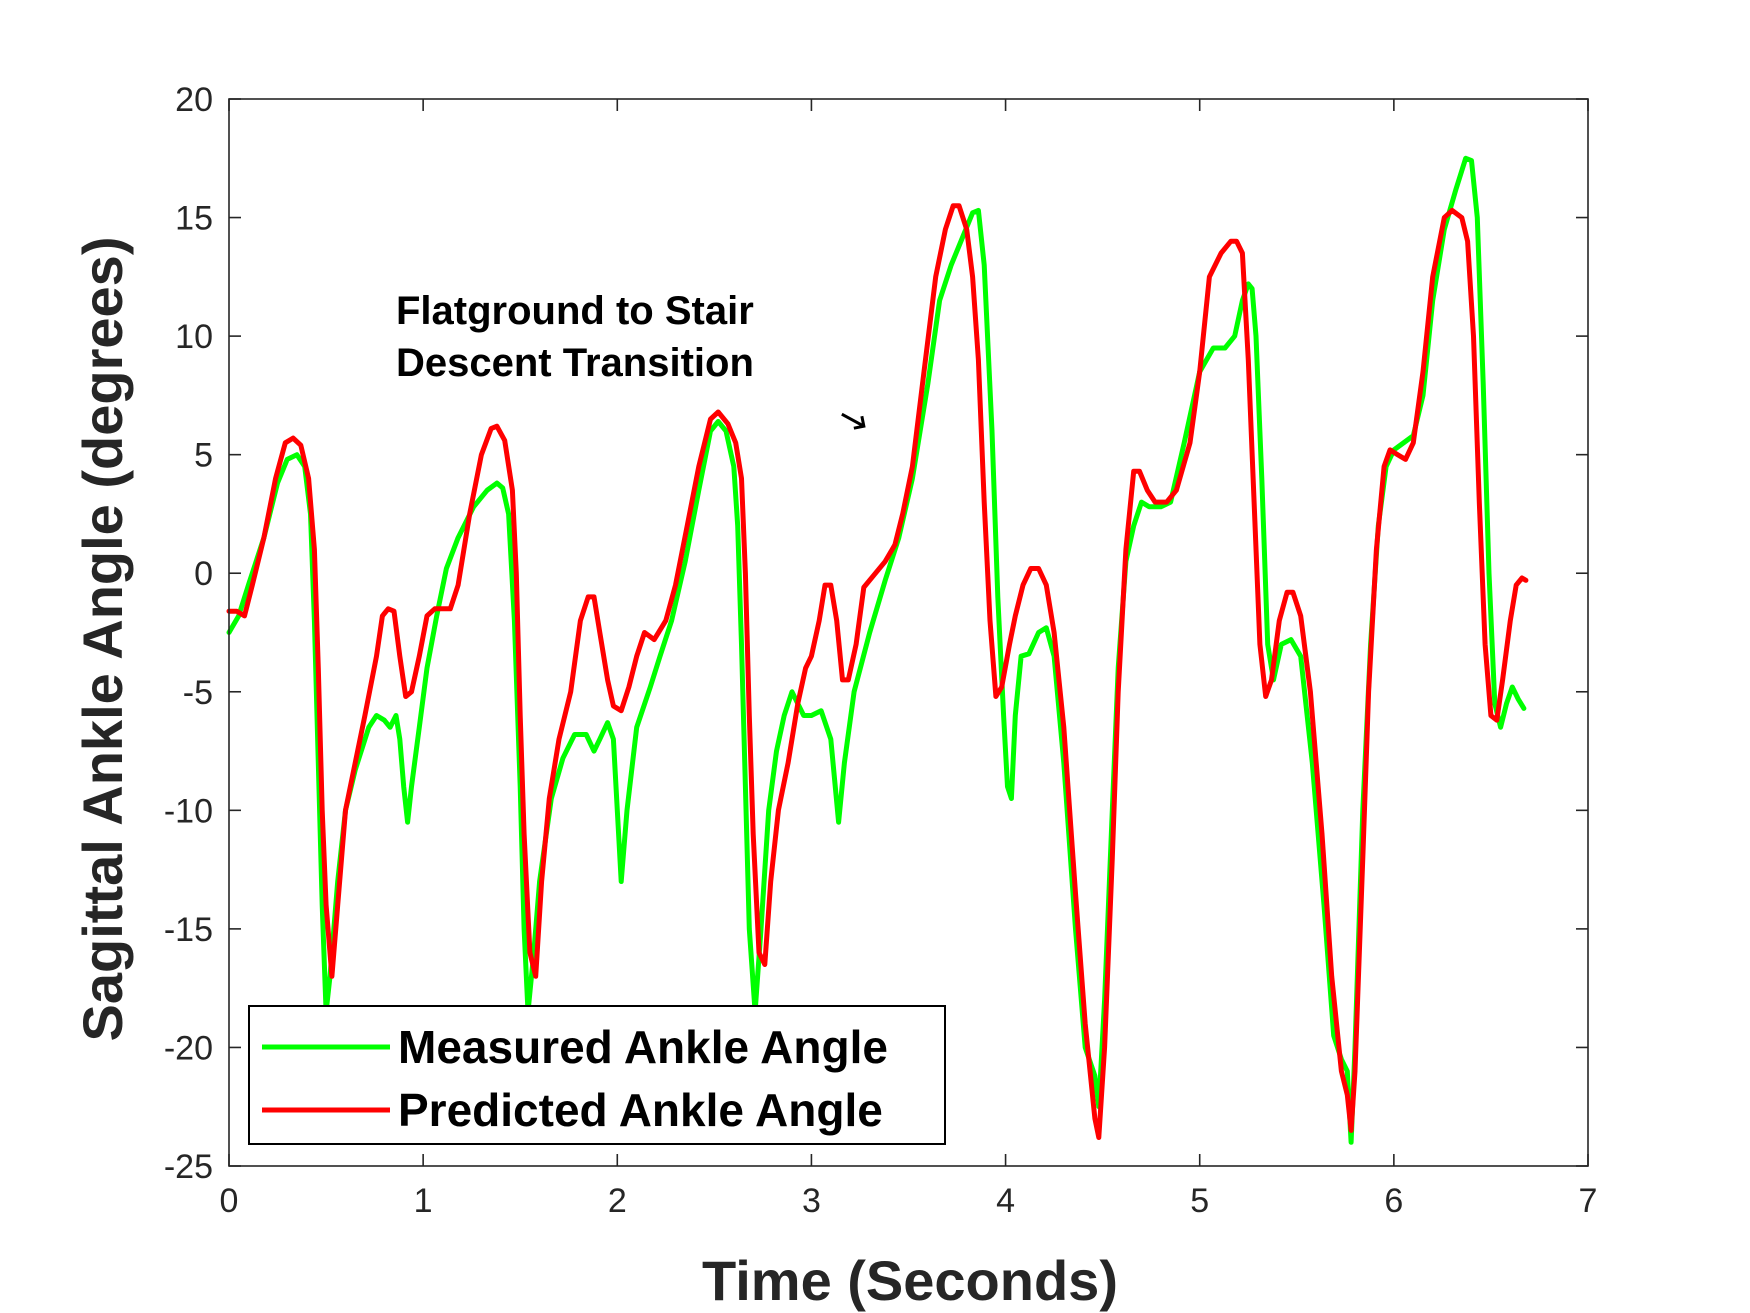 The width and height of the screenshot is (1750, 1313). Describe the element at coordinates (1199, 1201) in the screenshot. I see `x-tick-label: 5` at that location.